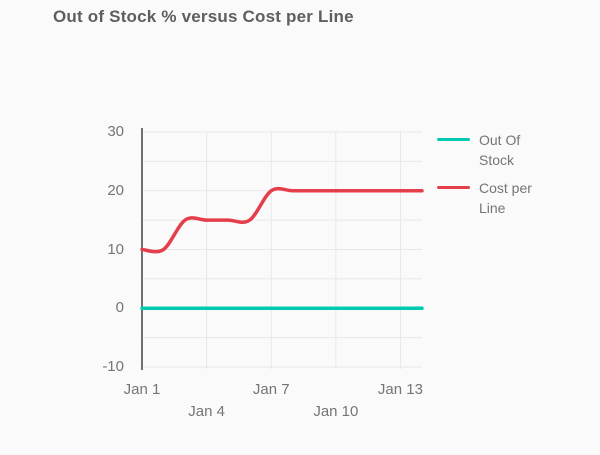 The height and width of the screenshot is (455, 600). Describe the element at coordinates (203, 16) in the screenshot. I see `chart-title: Out of Stock % versus Cost per Line` at that location.